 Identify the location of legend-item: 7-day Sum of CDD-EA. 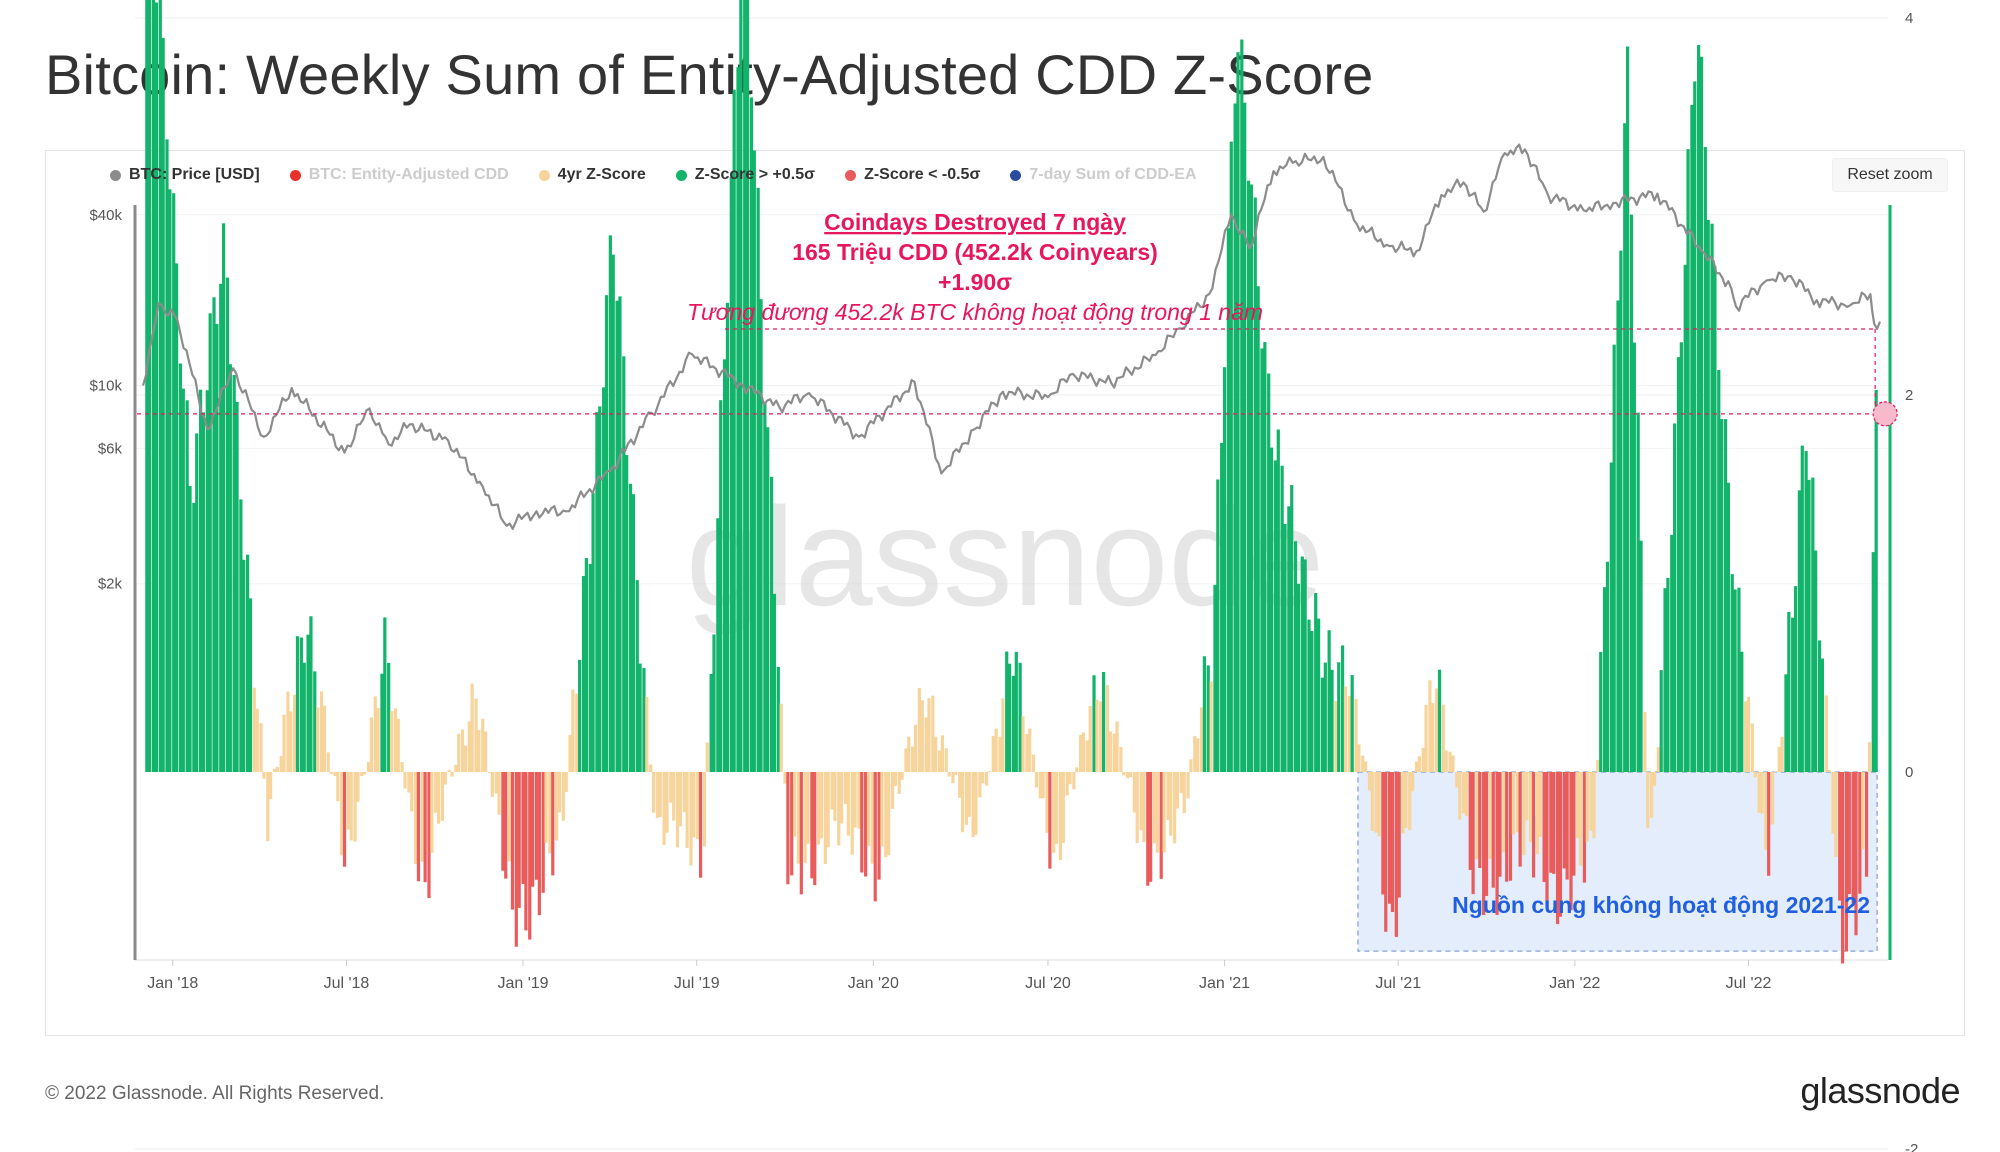
(1103, 175).